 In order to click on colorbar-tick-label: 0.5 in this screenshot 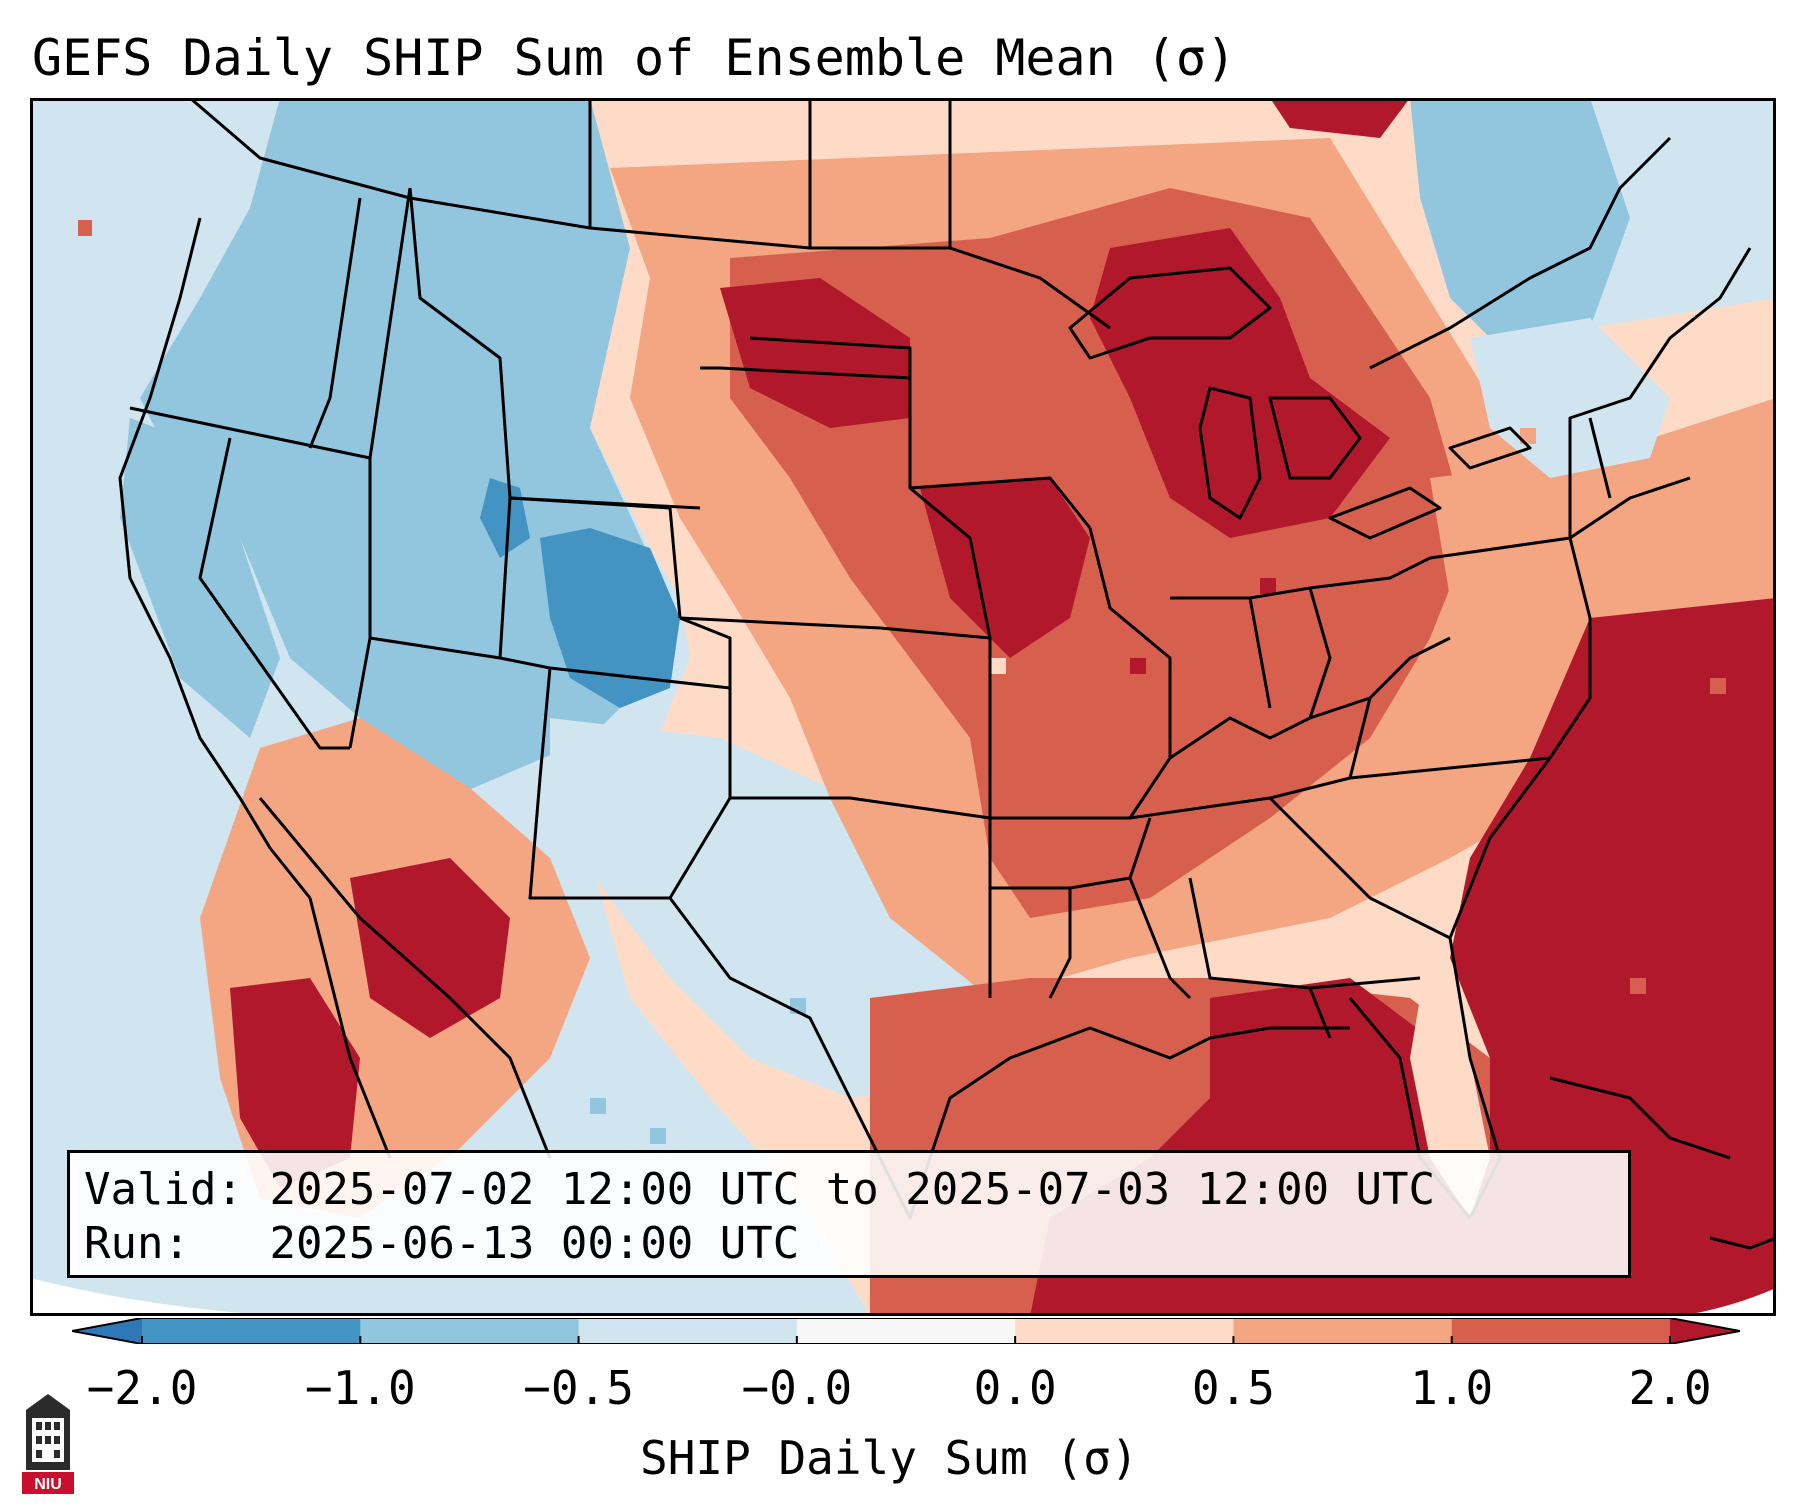, I will do `click(1233, 1388)`.